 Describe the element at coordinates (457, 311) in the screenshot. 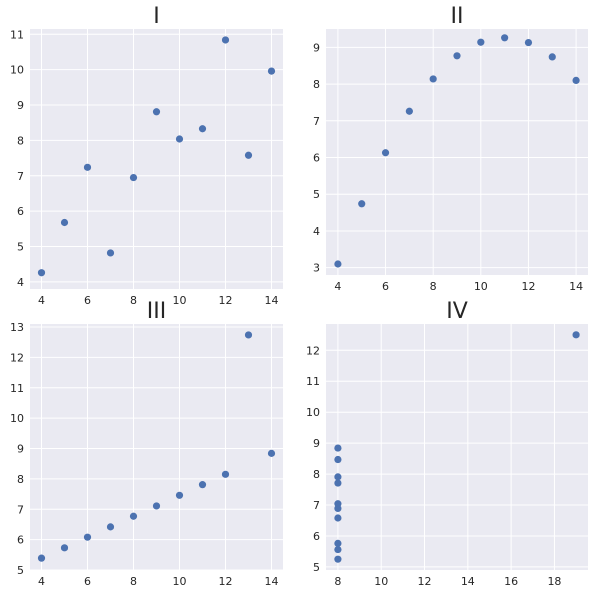

I see `chart-title: IV` at that location.